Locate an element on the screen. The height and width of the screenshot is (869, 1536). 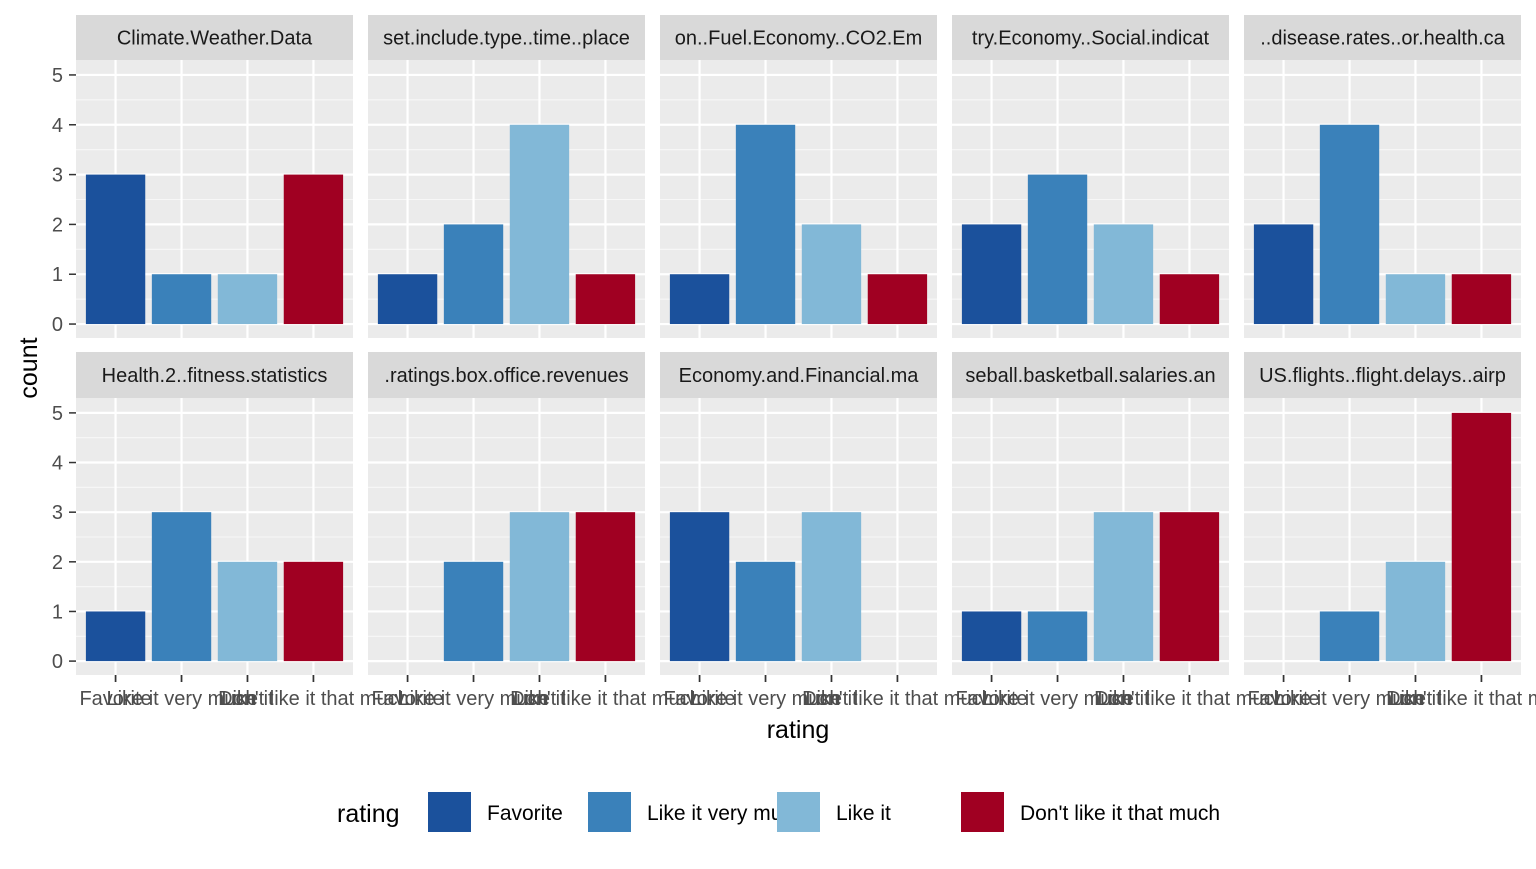
x-axis-title: rating is located at coordinates (798, 730).